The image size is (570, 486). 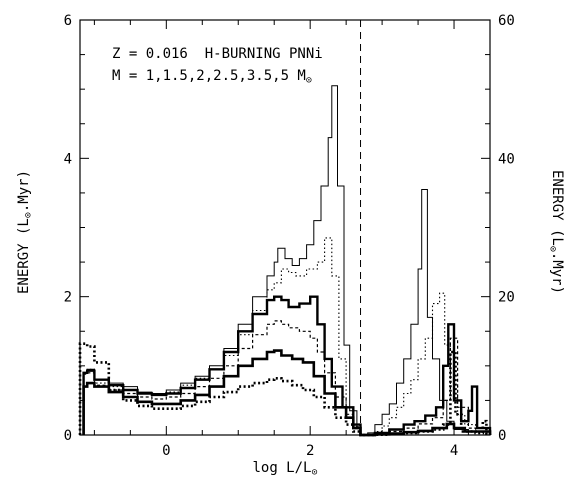 I want to click on y-left-label-end: .Myr), so click(x=24, y=191).